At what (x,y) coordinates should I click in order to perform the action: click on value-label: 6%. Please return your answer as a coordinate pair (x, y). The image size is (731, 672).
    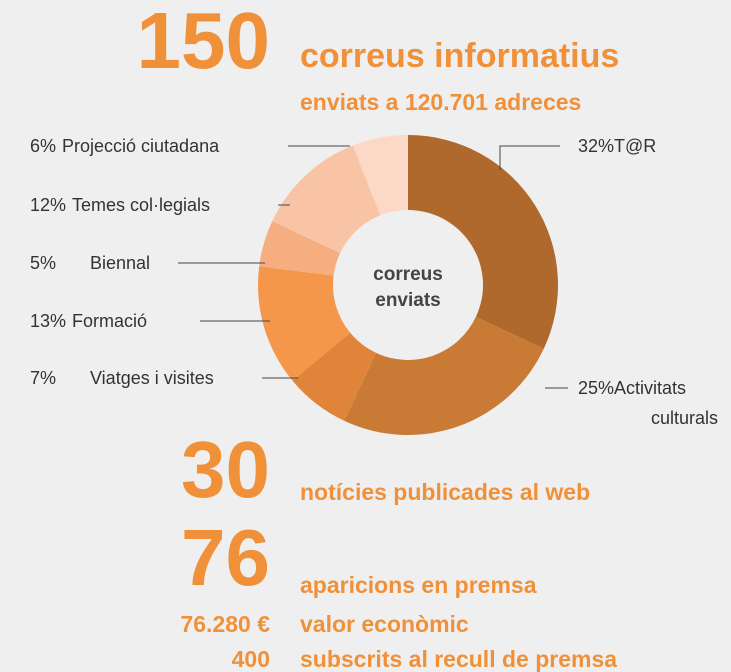
    Looking at the image, I should click on (43, 146).